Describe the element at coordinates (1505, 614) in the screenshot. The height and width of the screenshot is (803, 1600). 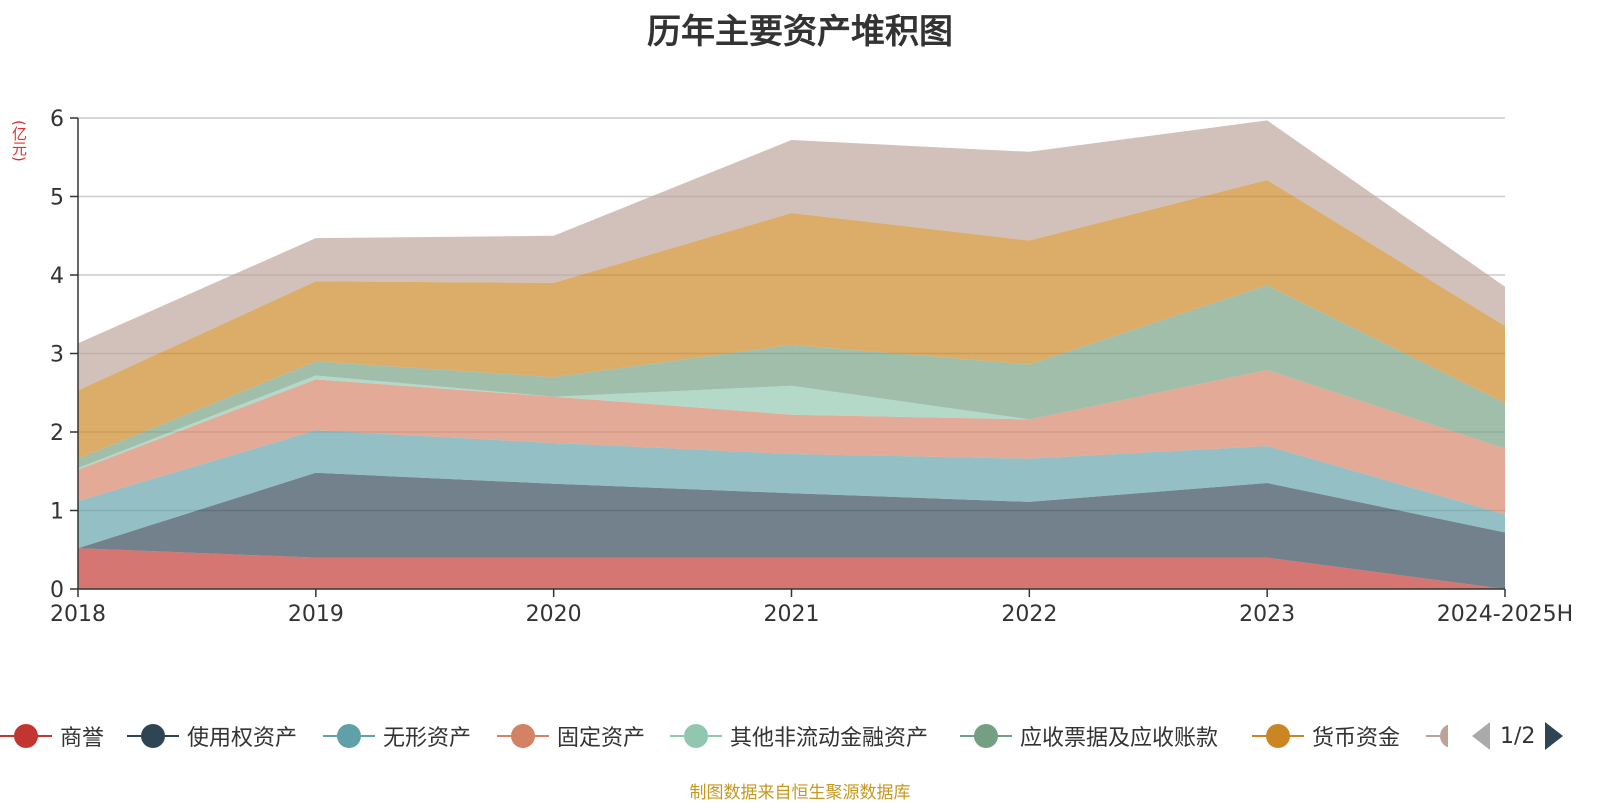
I see `x-tick-label: 2024-2025H` at that location.